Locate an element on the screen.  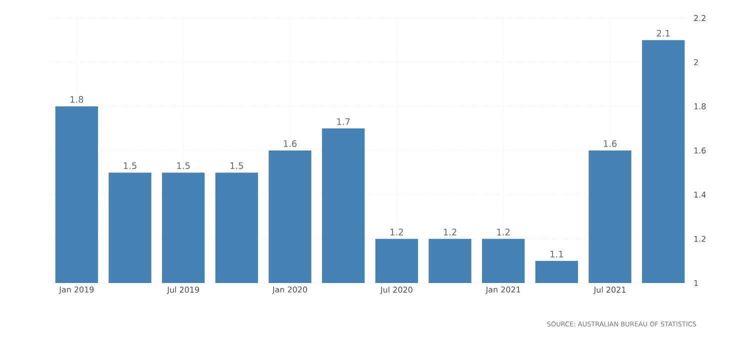
data-label: 1.7 is located at coordinates (343, 121).